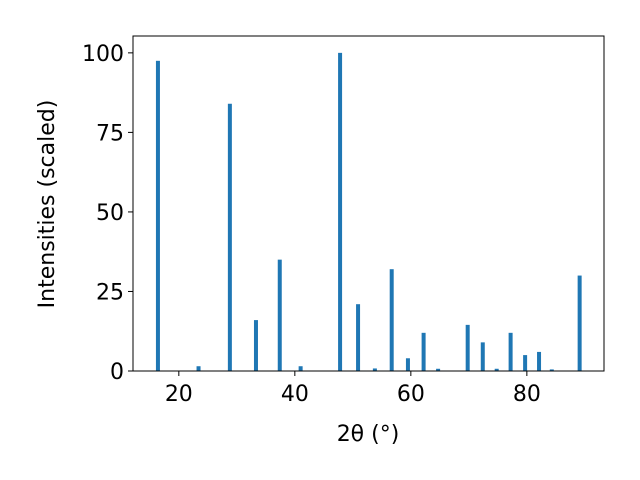 Image resolution: width=640 pixels, height=480 pixels. Describe the element at coordinates (110, 213) in the screenshot. I see `y-tick-label: 50` at that location.